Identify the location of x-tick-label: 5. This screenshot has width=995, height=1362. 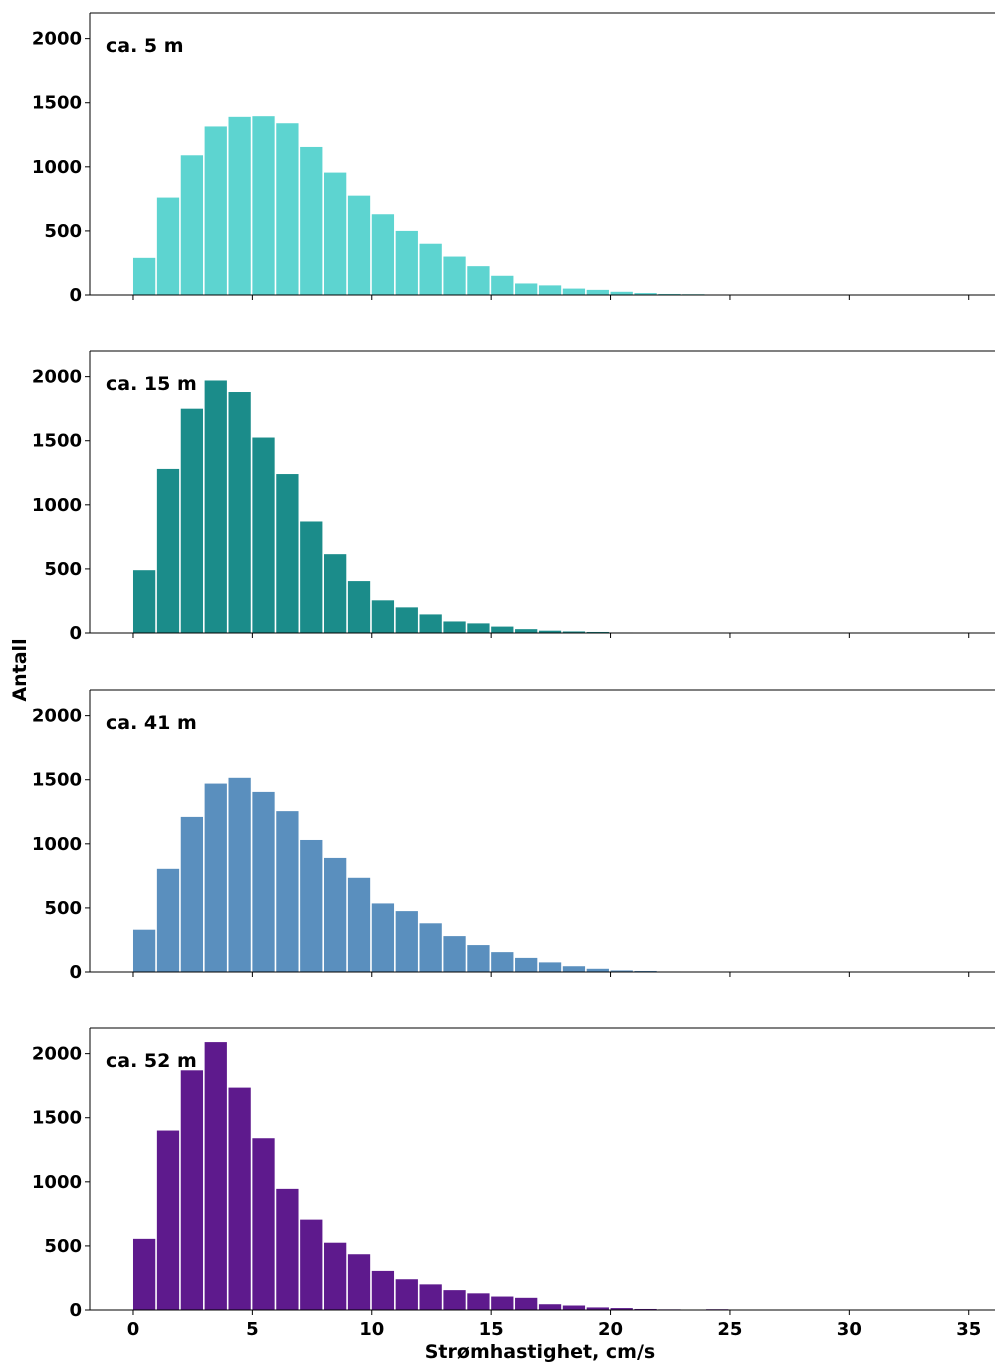
(252, 1329).